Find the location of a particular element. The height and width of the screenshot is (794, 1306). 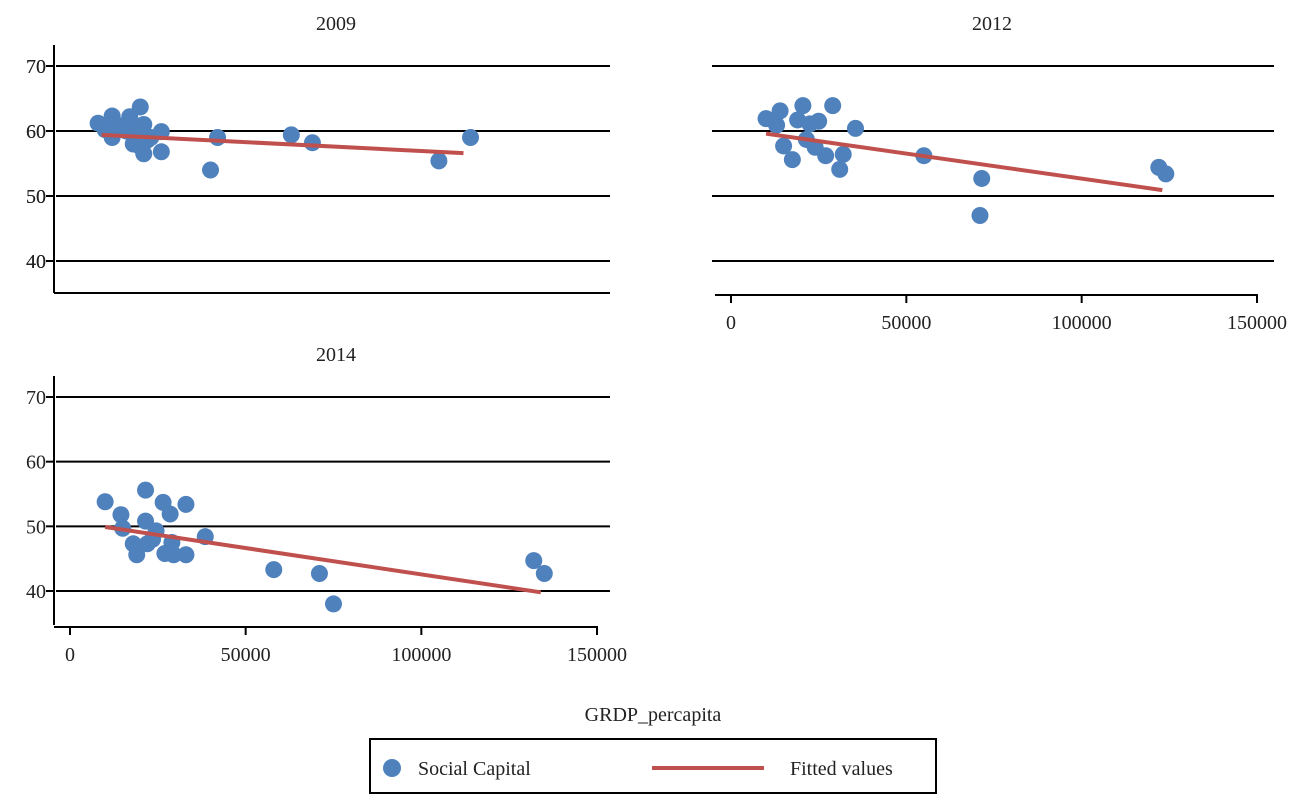

panel-title: 2012 is located at coordinates (992, 24).